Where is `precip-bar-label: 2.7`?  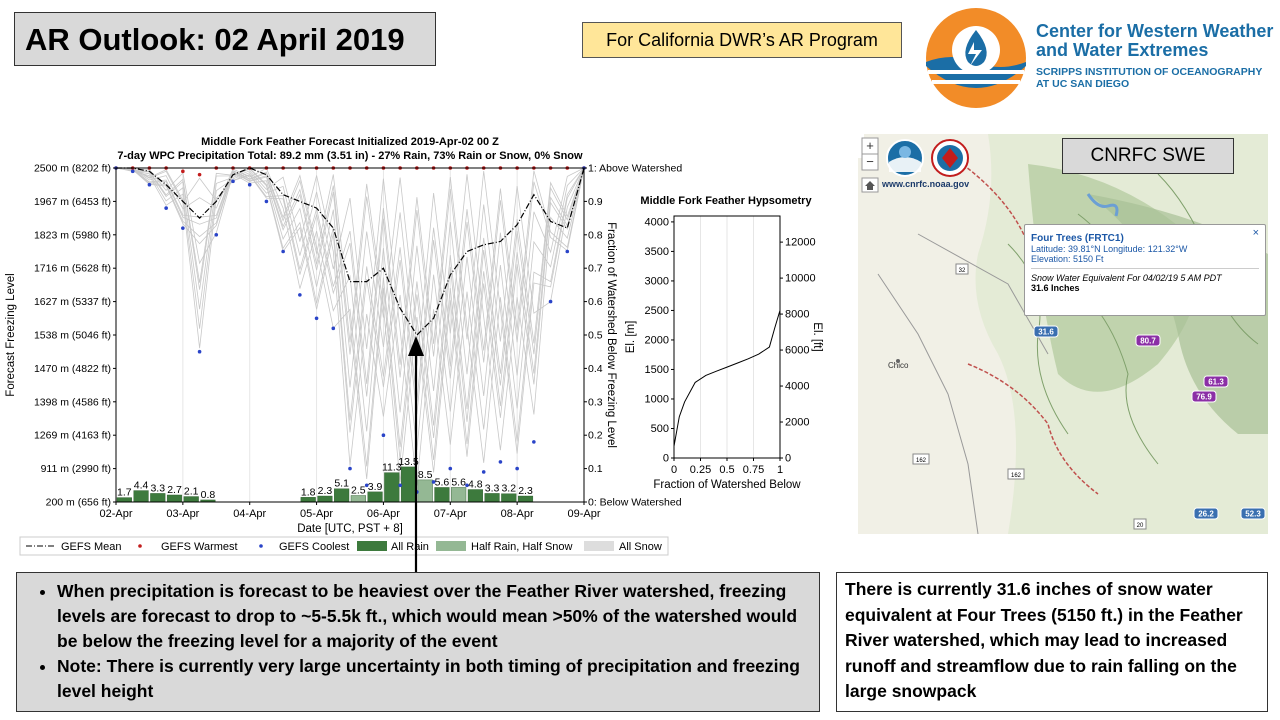
precip-bar-label: 2.7 is located at coordinates (174, 490).